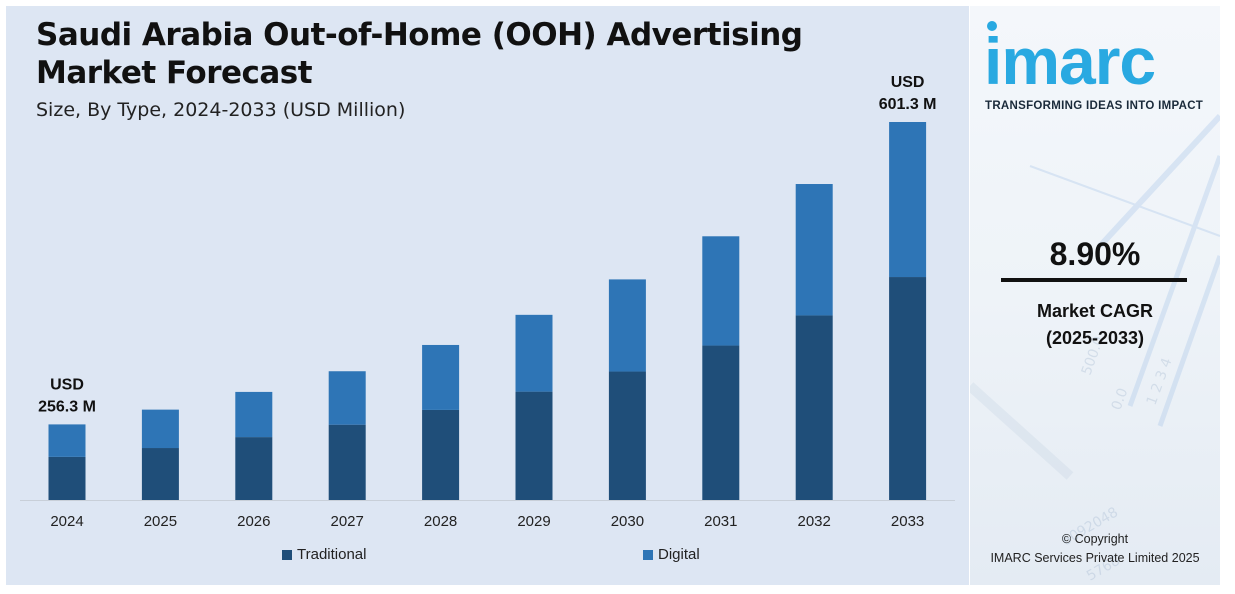 This screenshot has height=594, width=1235. I want to click on imarc-logo: imarc, so click(1070, 56).